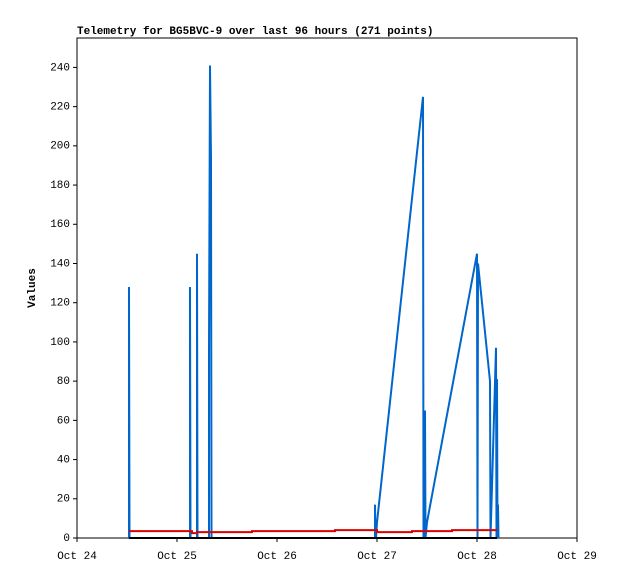 This screenshot has height=579, width=618. Describe the element at coordinates (63, 382) in the screenshot. I see `y-tick-label: 80` at that location.